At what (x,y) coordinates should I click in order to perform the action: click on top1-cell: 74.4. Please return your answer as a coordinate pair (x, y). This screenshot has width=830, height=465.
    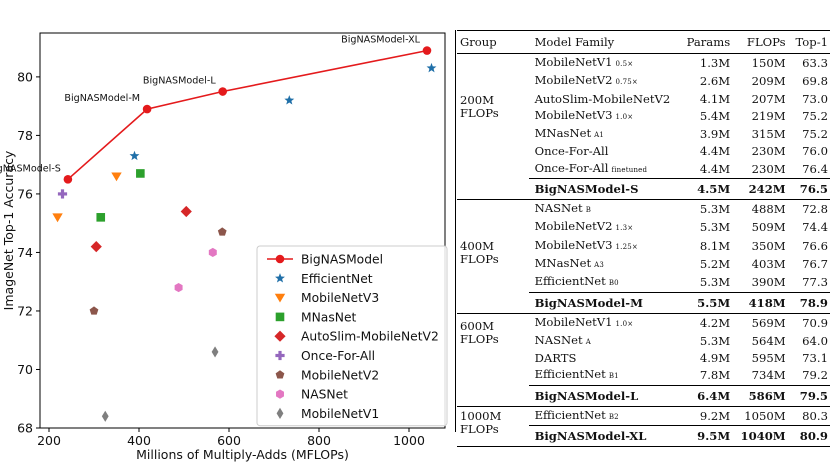
    Looking at the image, I should click on (815, 227).